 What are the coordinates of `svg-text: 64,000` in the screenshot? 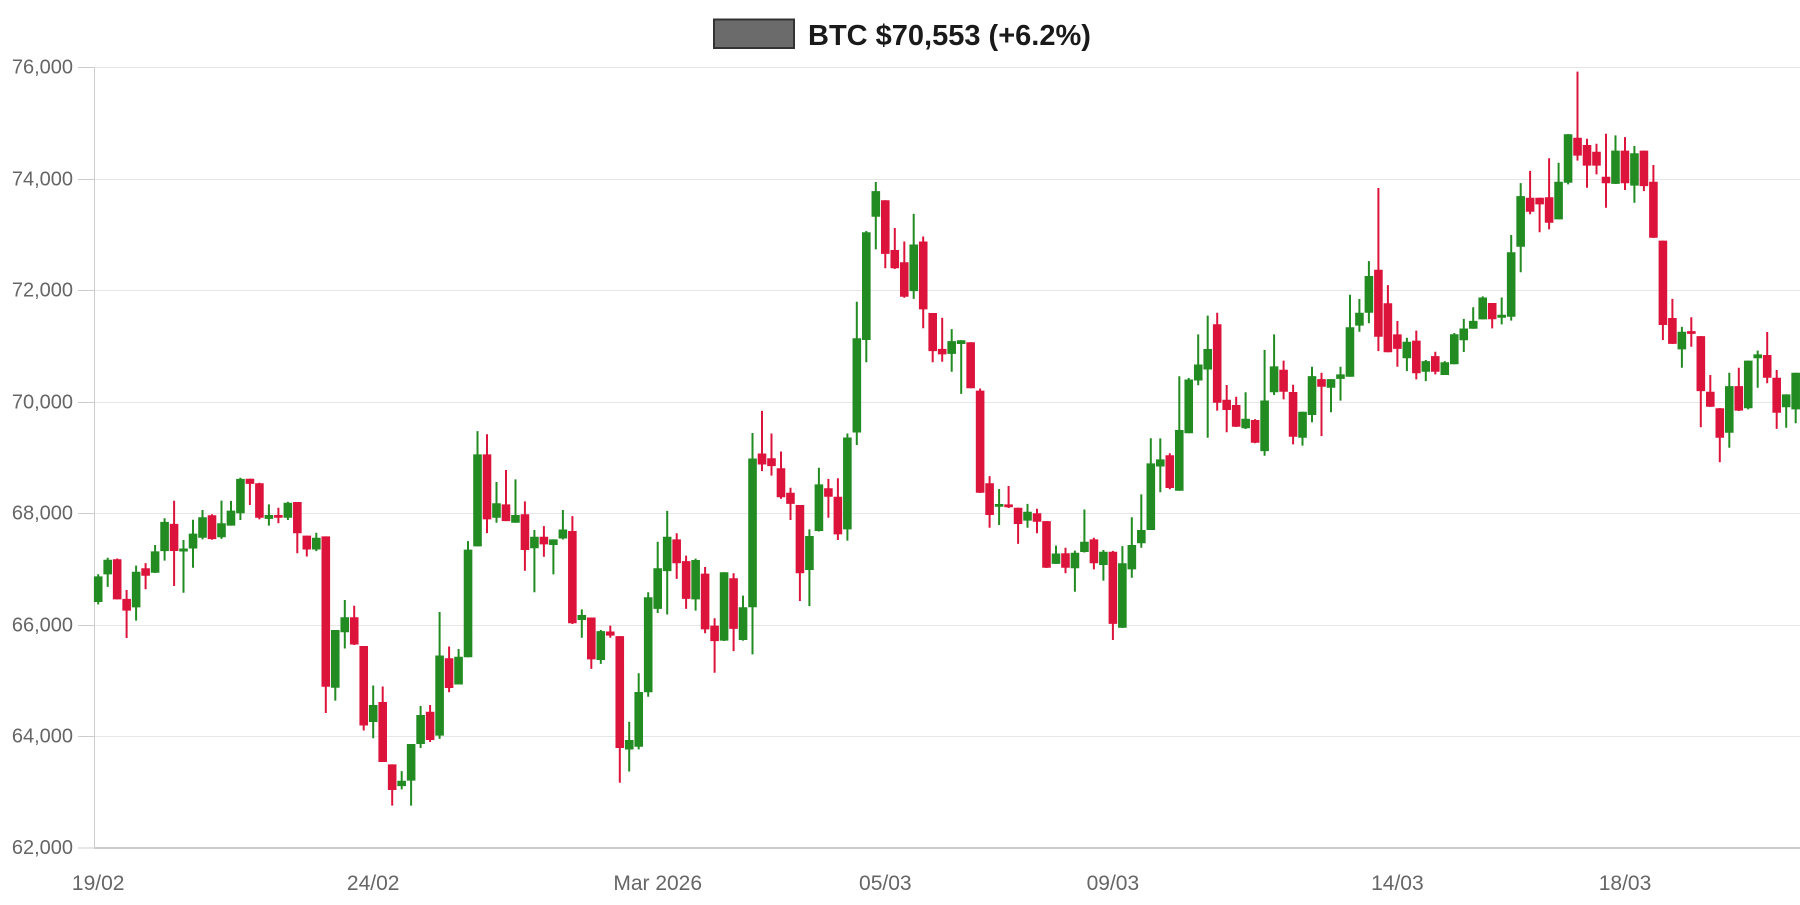 It's located at (42, 737).